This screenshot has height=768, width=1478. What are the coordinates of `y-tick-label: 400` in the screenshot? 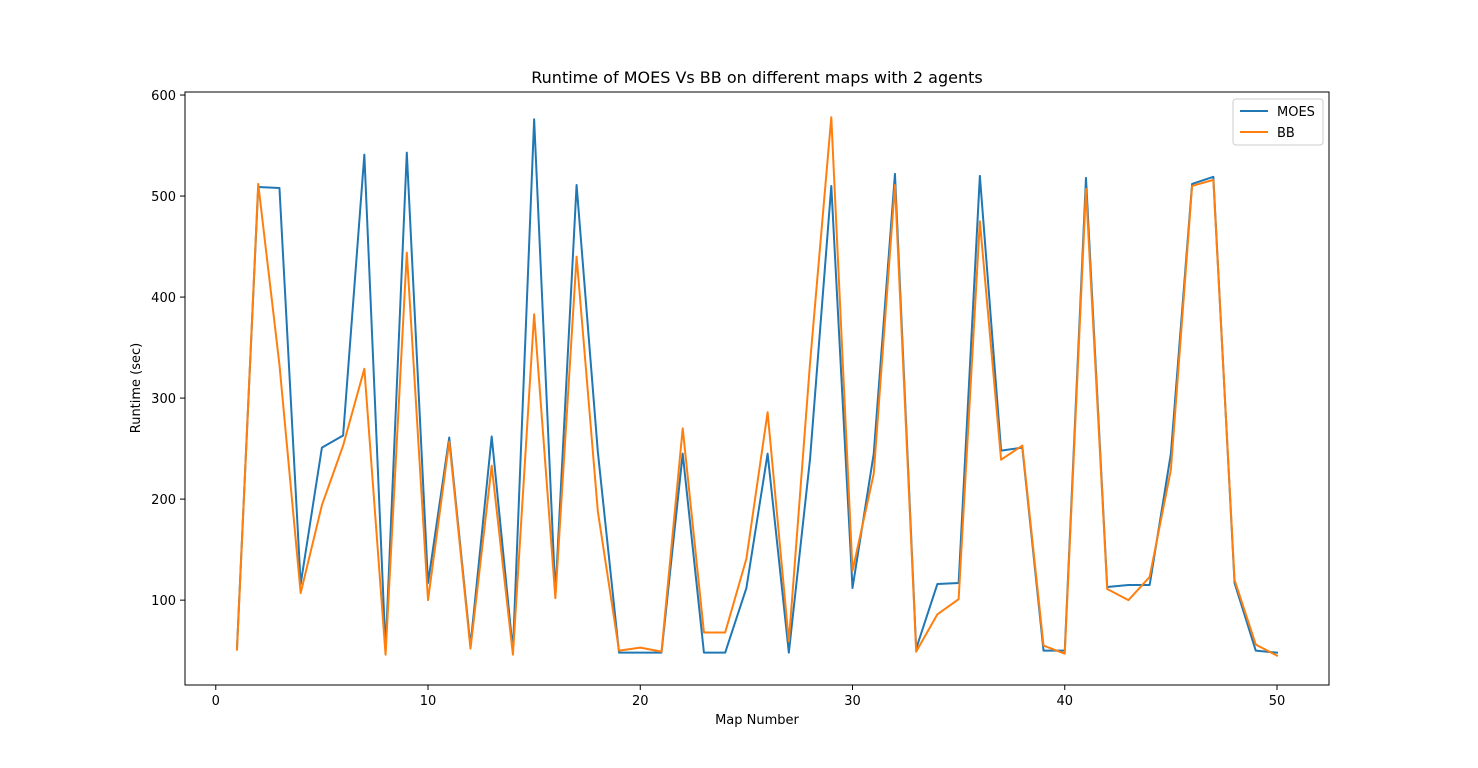 It's located at (163, 298).